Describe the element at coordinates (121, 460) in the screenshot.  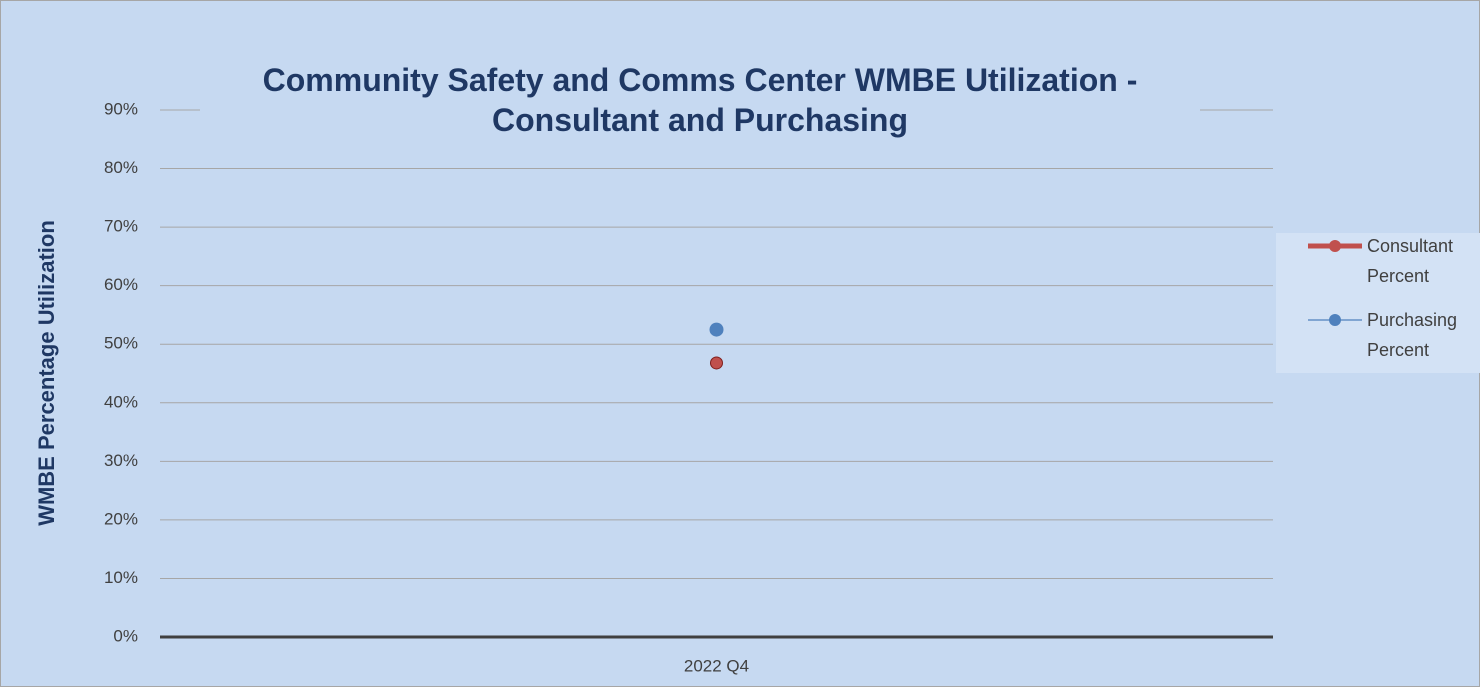
I see `y-tick-label: 30%` at that location.